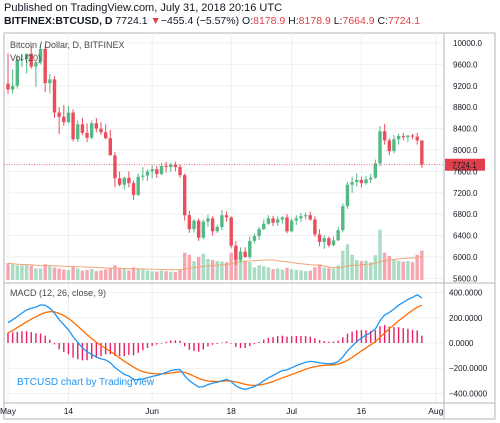 Image resolution: width=500 pixels, height=423 pixels. What do you see at coordinates (86, 382) in the screenshot?
I see `watermark: BTCUSD chart by TradingView` at bounding box center [86, 382].